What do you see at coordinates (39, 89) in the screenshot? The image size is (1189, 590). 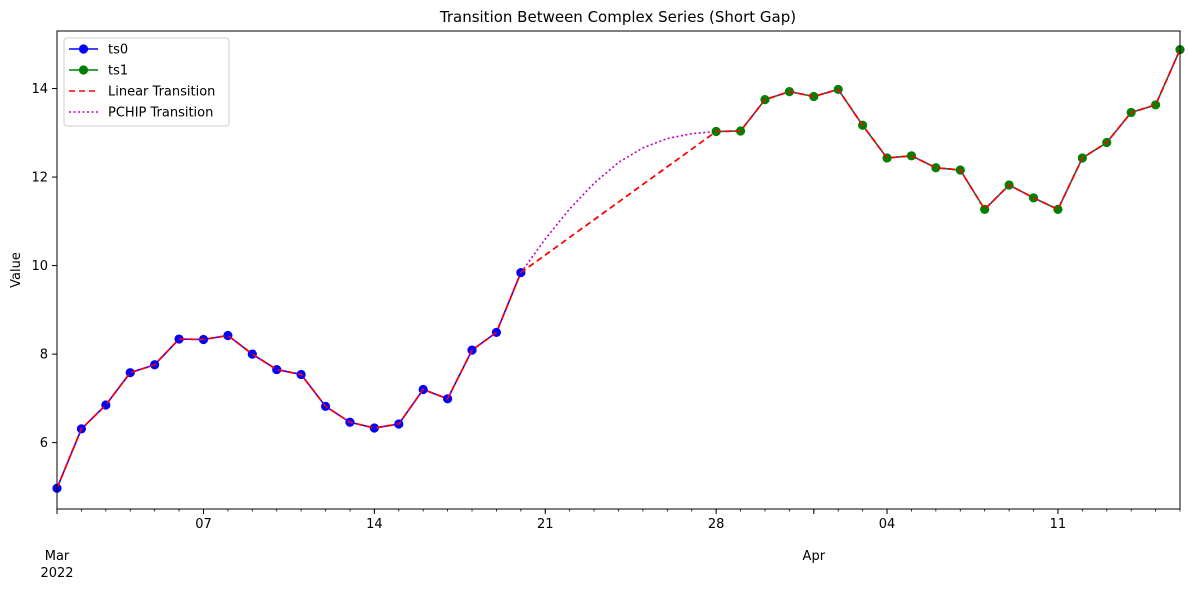 I see `y-tick-label: 14` at bounding box center [39, 89].